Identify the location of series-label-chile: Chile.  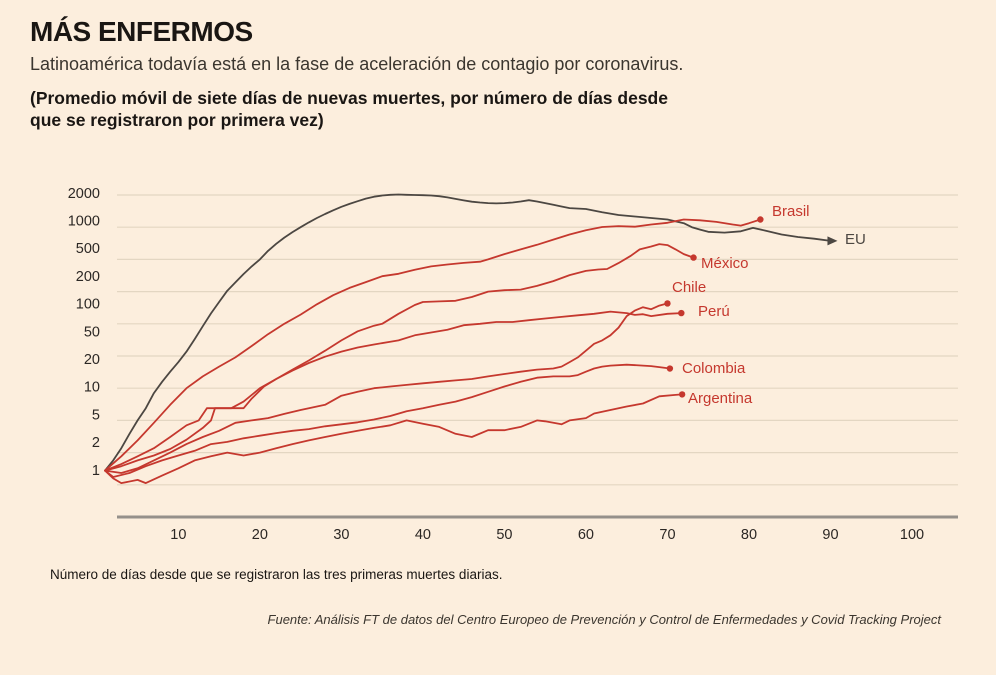
(689, 287).